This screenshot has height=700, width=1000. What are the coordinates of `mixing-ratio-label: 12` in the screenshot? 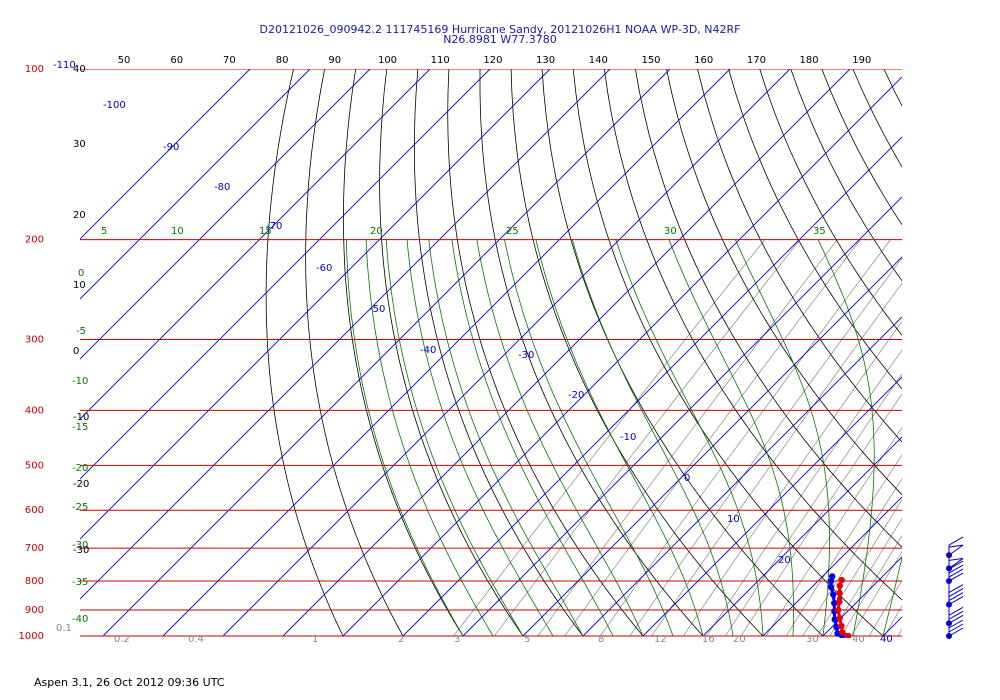 It's located at (660, 639).